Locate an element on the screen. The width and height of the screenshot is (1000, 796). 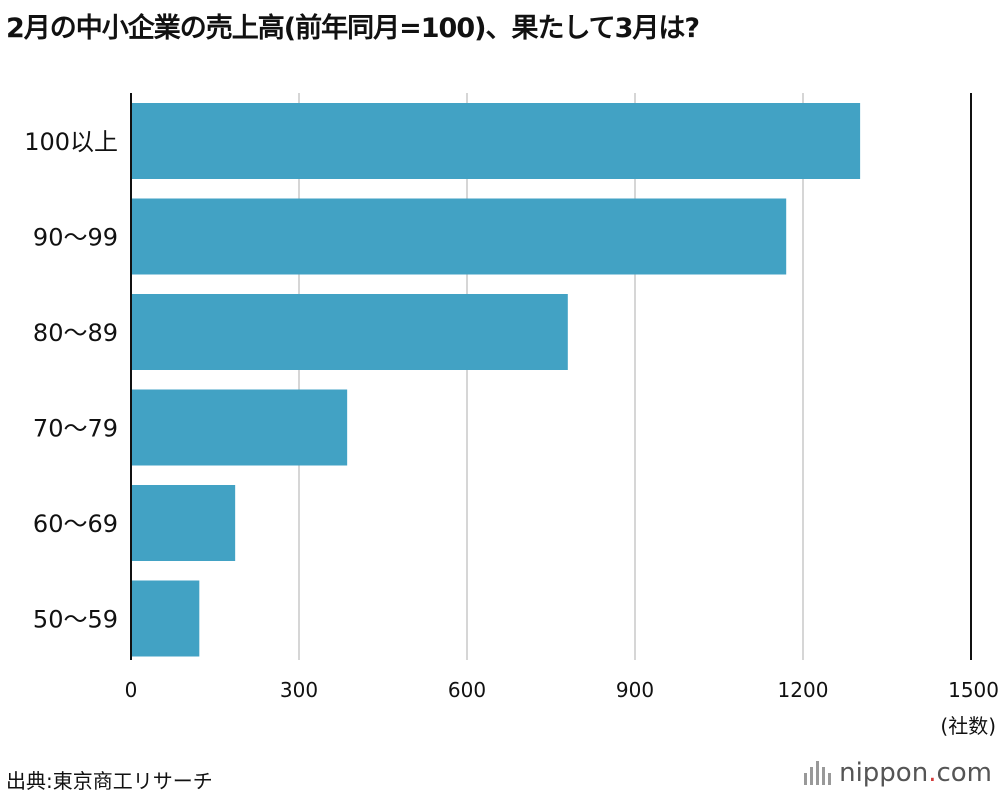
y-category-label: 50〜59 is located at coordinates (75, 620).